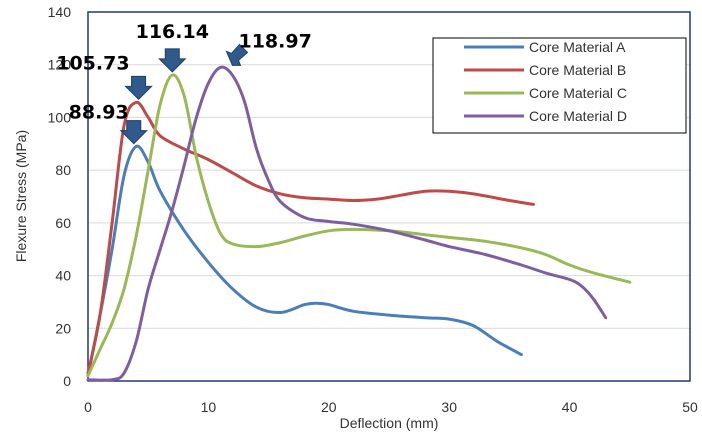 The height and width of the screenshot is (434, 702). What do you see at coordinates (63, 328) in the screenshot?
I see `y-tick-label-20: 20` at bounding box center [63, 328].